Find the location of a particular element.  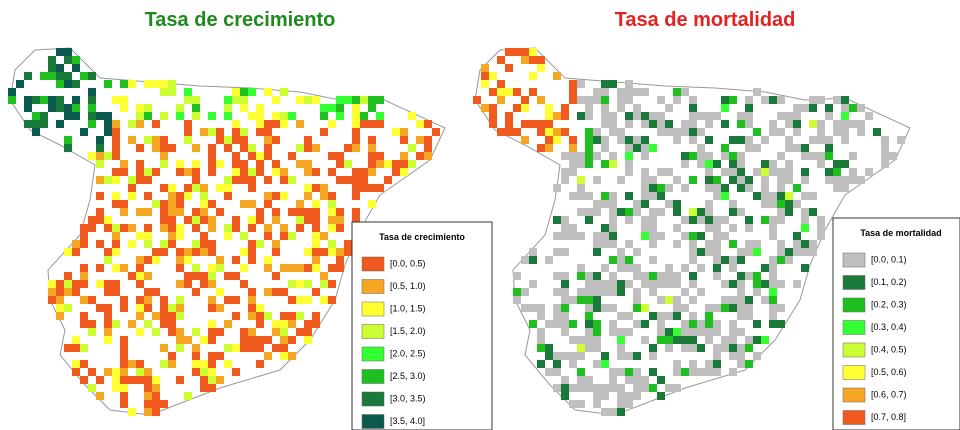

legend-swatch is located at coordinates (373, 421).